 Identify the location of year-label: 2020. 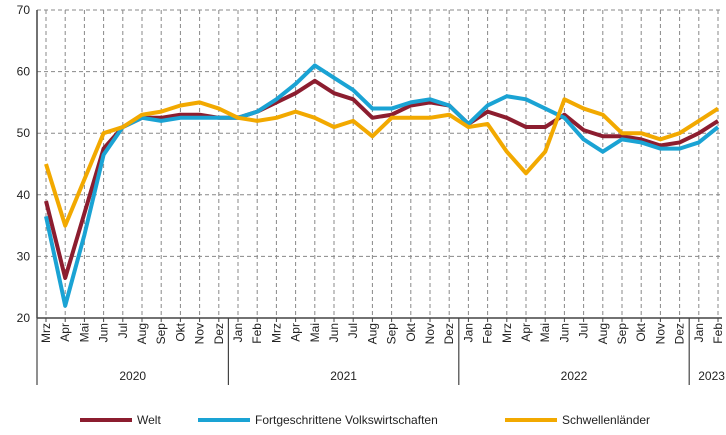
(132, 376).